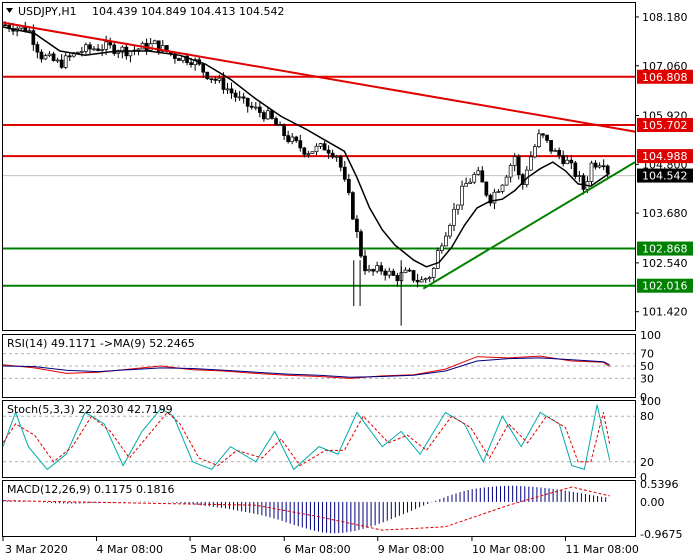 The width and height of the screenshot is (700, 560). What do you see at coordinates (9, 10) in the screenshot?
I see `dropdown-triangle-icon` at bounding box center [9, 10].